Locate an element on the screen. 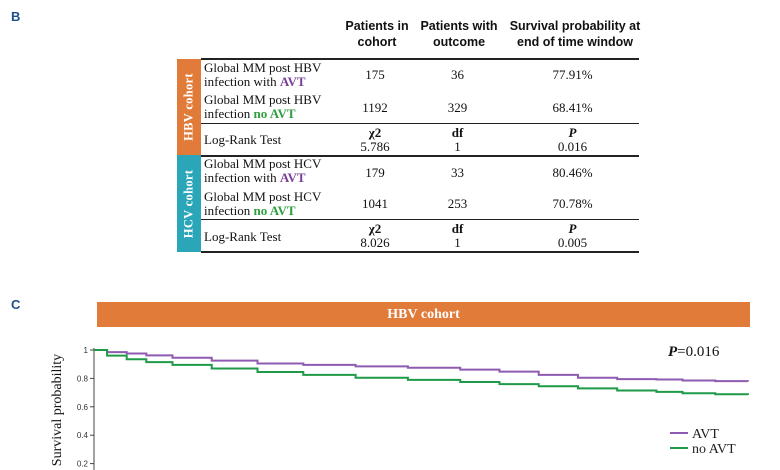  hbv-avt-patients: 175 is located at coordinates (375, 74).